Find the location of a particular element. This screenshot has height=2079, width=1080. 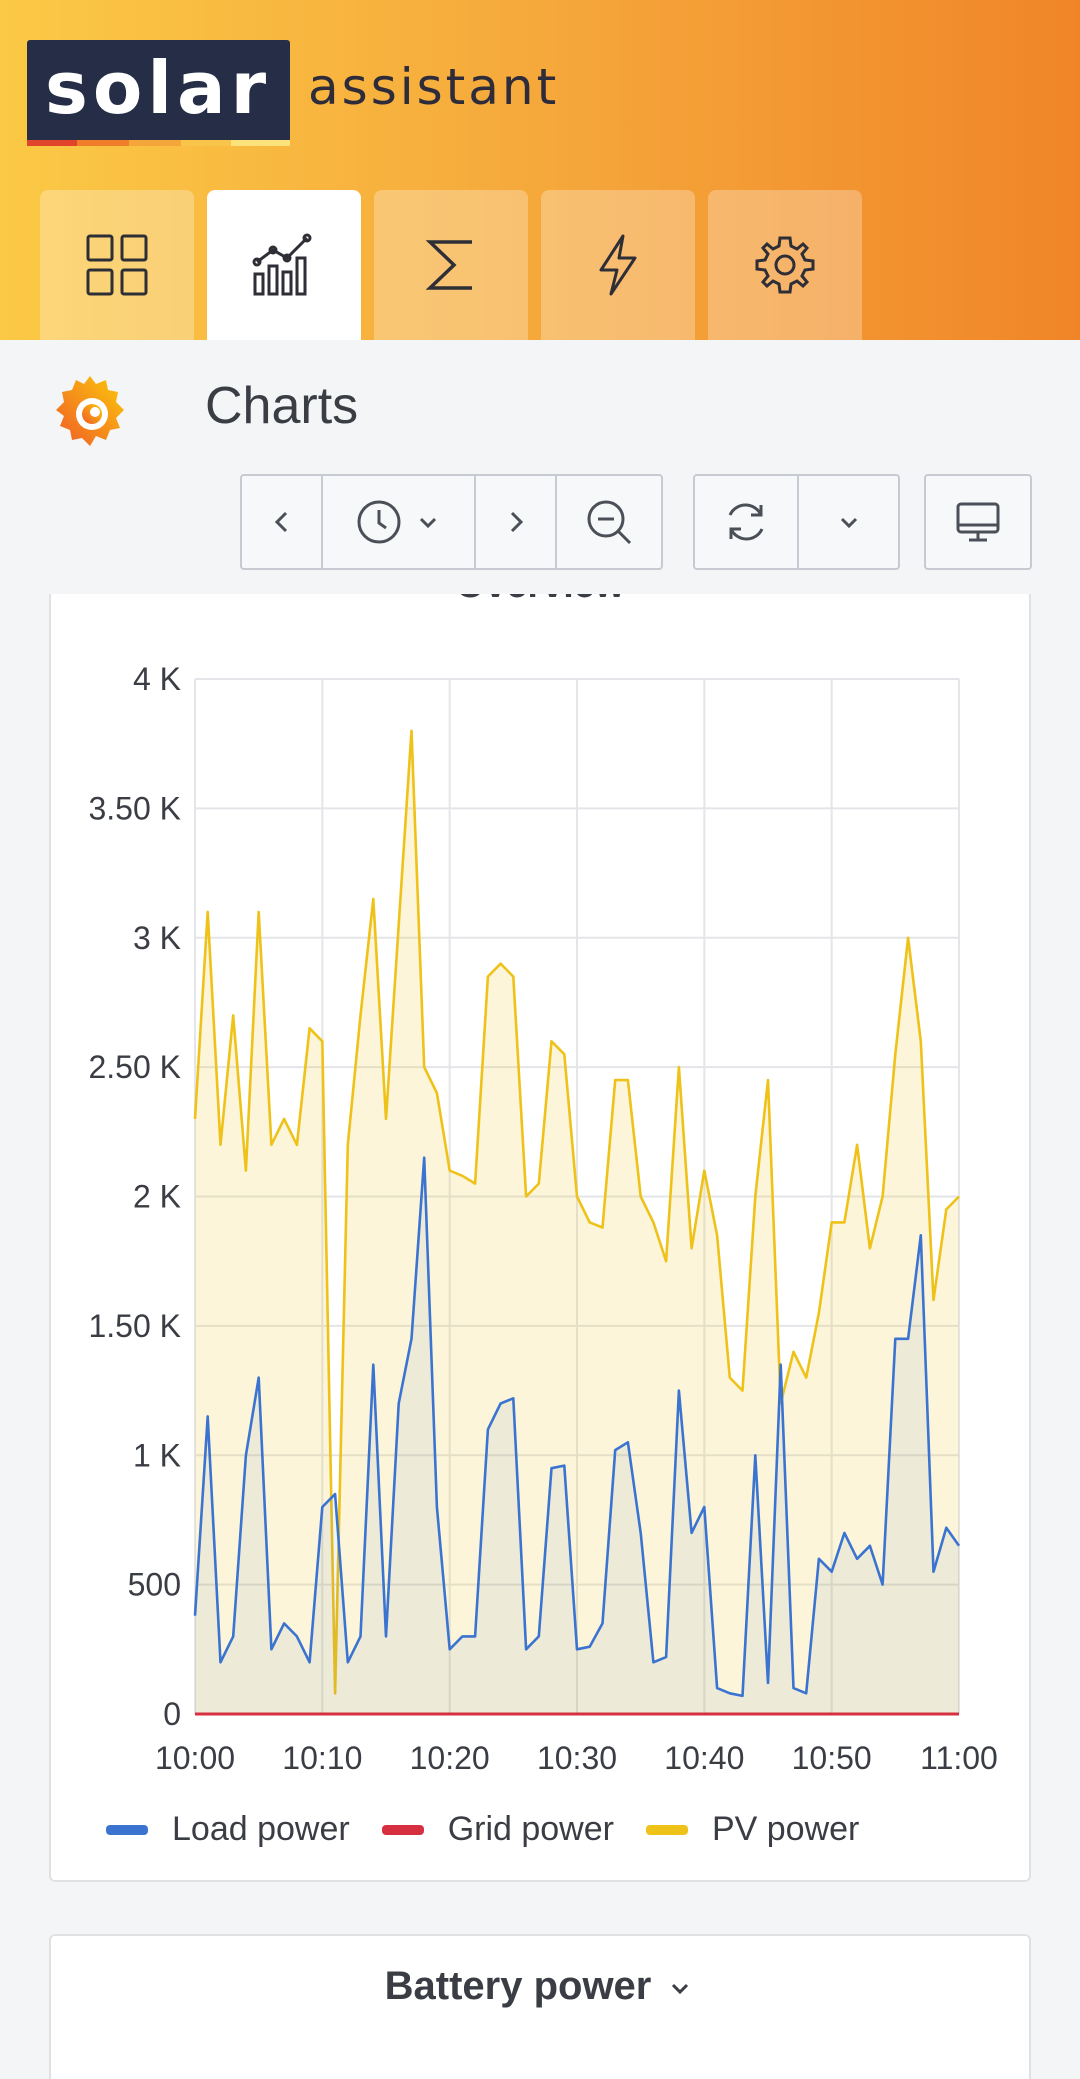

refresh-interval-dropdown is located at coordinates (848, 522).